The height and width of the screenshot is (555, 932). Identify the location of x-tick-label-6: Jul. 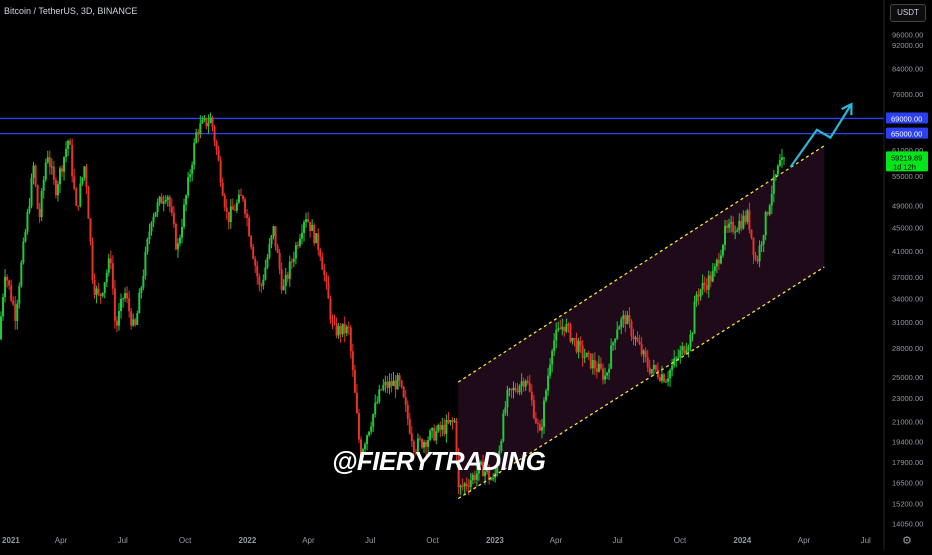
(370, 540).